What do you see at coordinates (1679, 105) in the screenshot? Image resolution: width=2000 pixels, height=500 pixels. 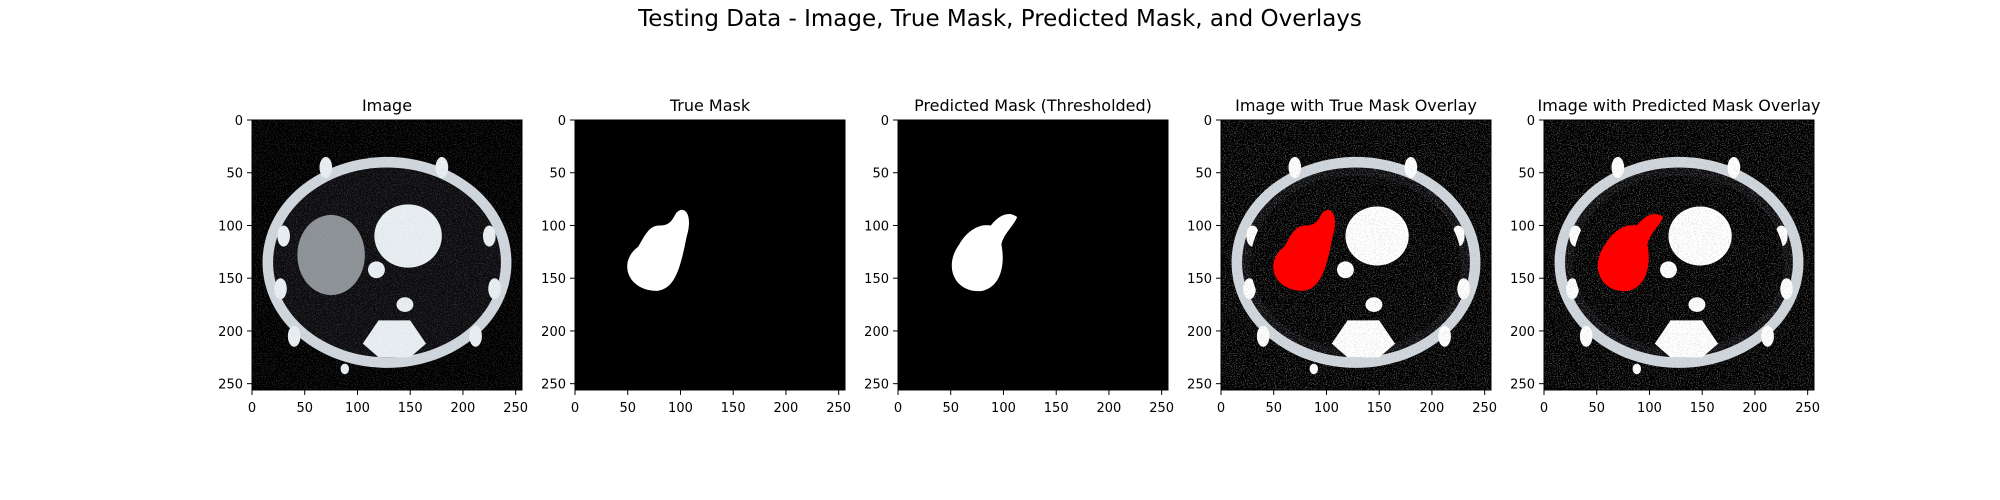 I see `subplot-title: Image with Predicted Mask Overlay` at bounding box center [1679, 105].